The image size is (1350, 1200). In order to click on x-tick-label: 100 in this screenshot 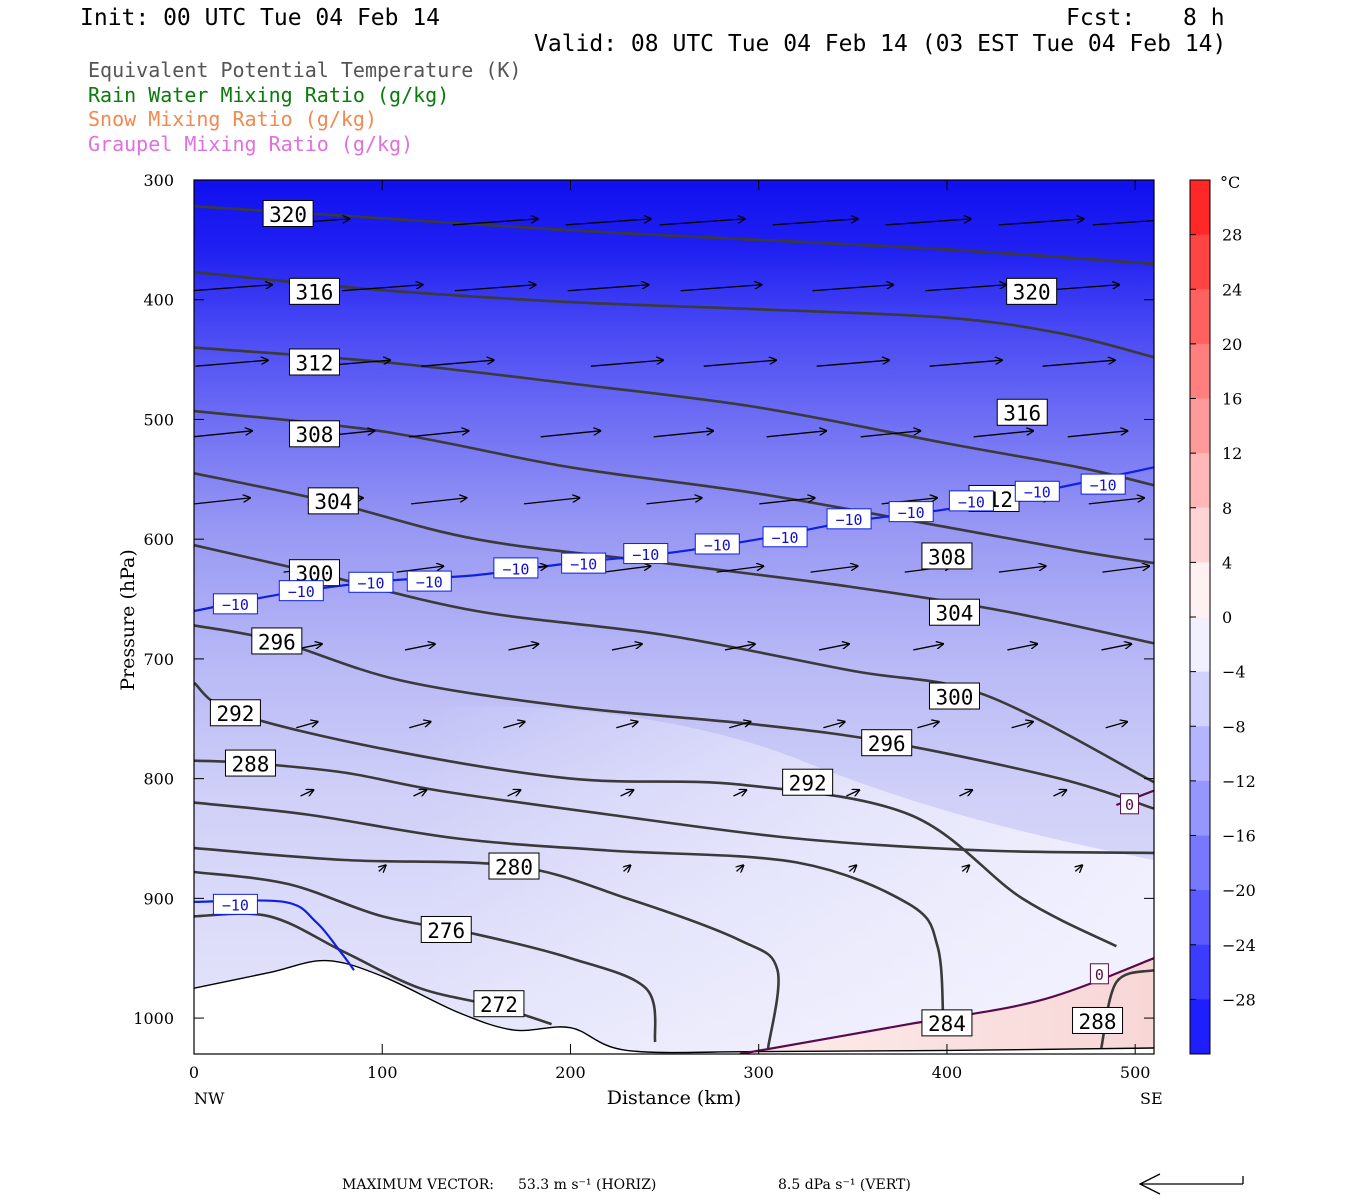, I will do `click(382, 1072)`.